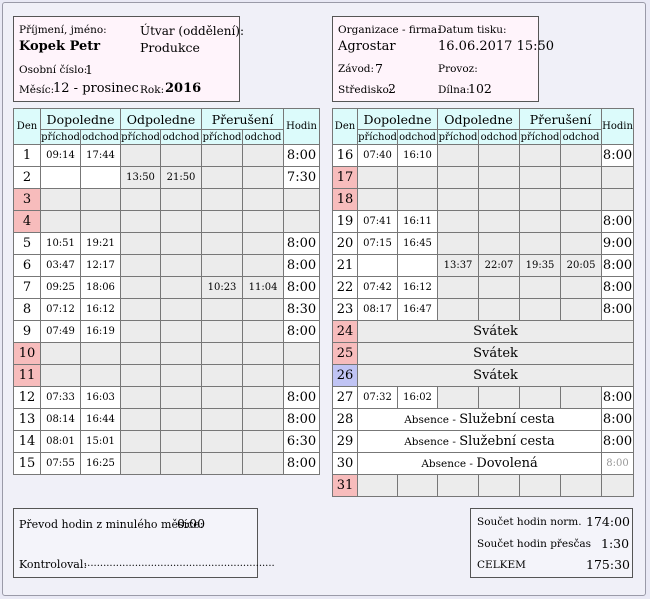 This screenshot has width=650, height=599. Describe the element at coordinates (377, 397) in the screenshot. I see `time-cell: 07:32` at that location.